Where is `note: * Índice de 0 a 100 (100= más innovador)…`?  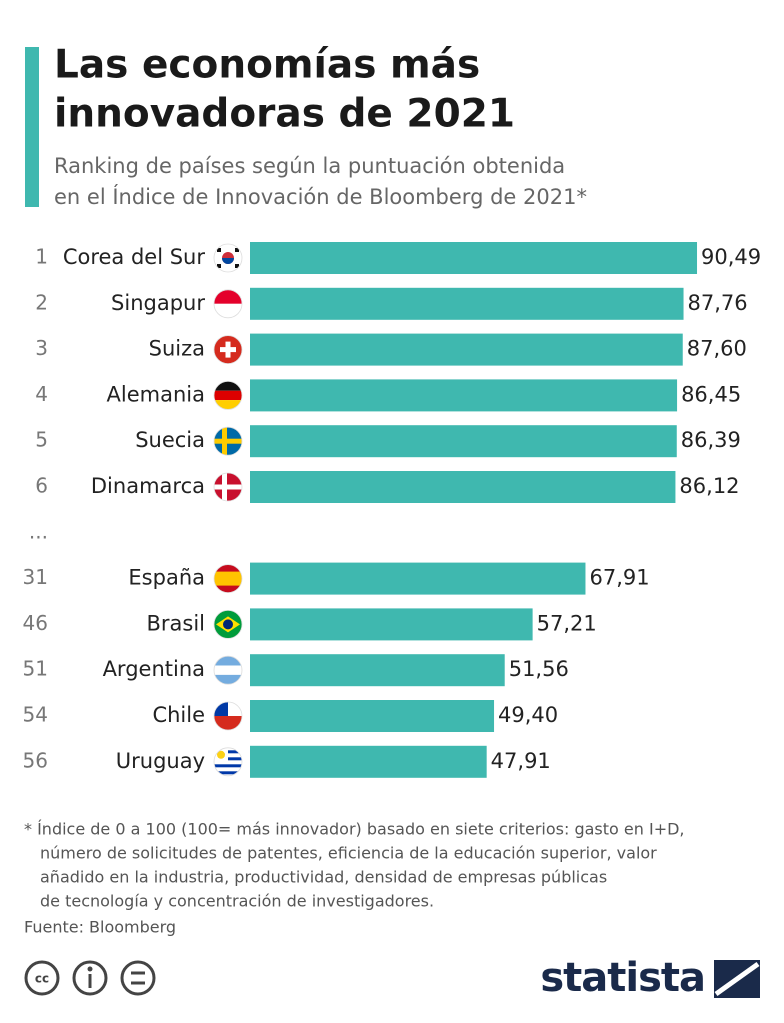
note: * Índice de 0 a 100 (100= más innovador)… is located at coordinates (354, 829).